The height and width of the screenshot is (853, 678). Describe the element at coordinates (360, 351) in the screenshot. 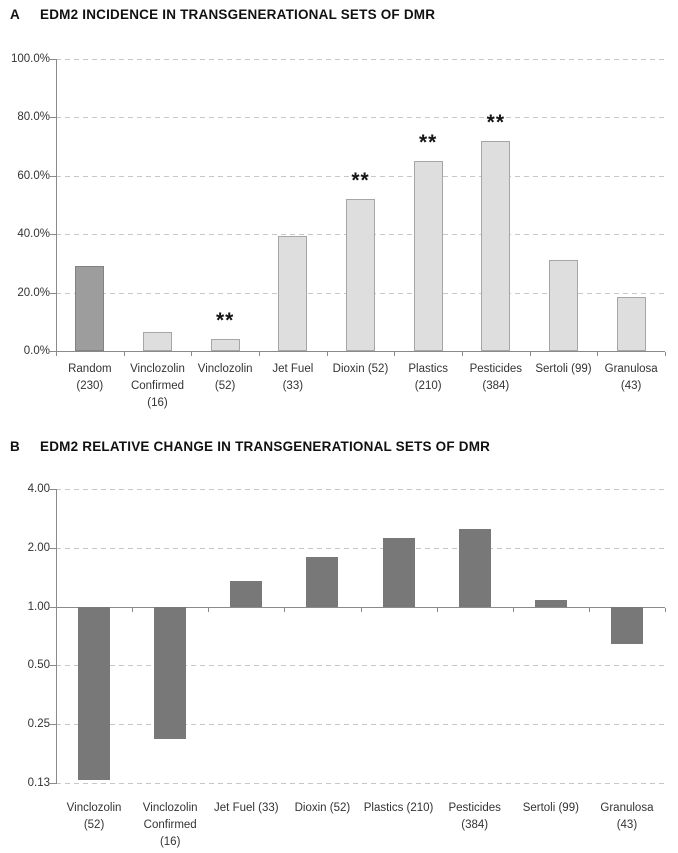

I see `x-axis-line` at that location.